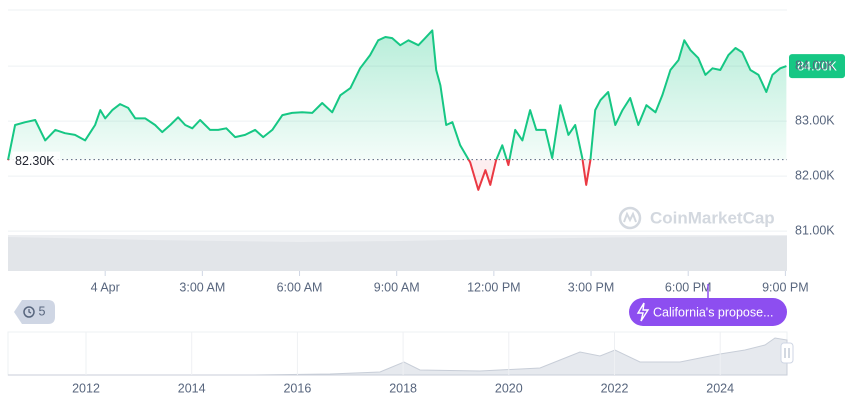 Image resolution: width=860 pixels, height=401 pixels. I want to click on y-tick-label: 81.00K, so click(815, 230).